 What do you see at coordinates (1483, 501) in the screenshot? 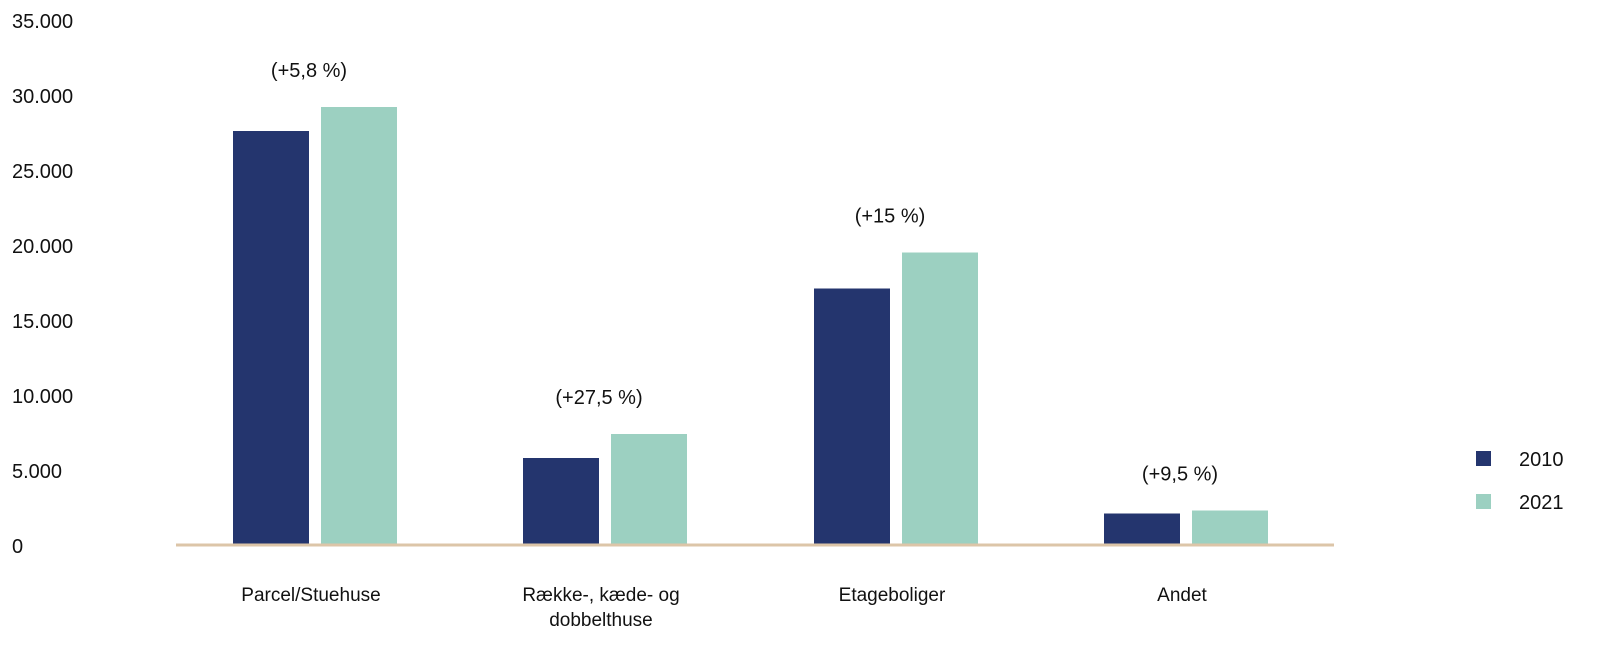
I see `legend-swatch-2021` at bounding box center [1483, 501].